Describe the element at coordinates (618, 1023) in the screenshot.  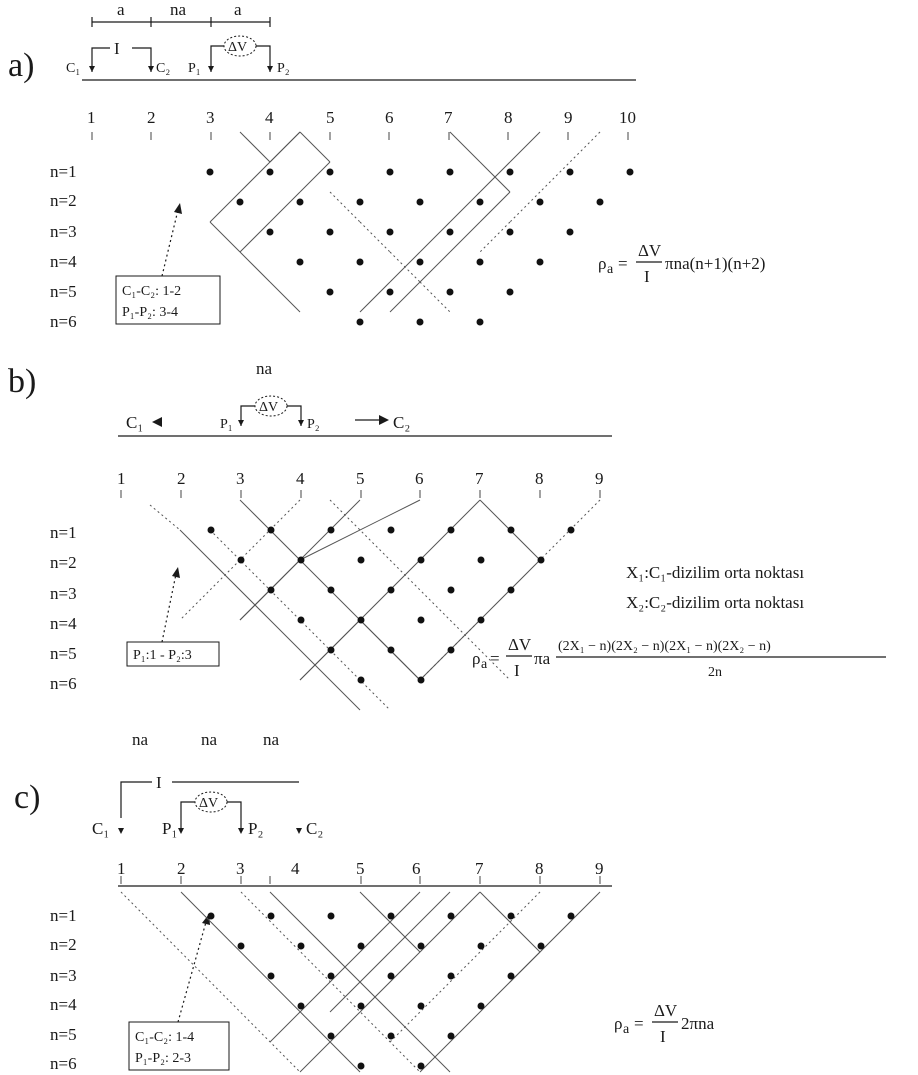
I see `svg-text: ρ` at that location.